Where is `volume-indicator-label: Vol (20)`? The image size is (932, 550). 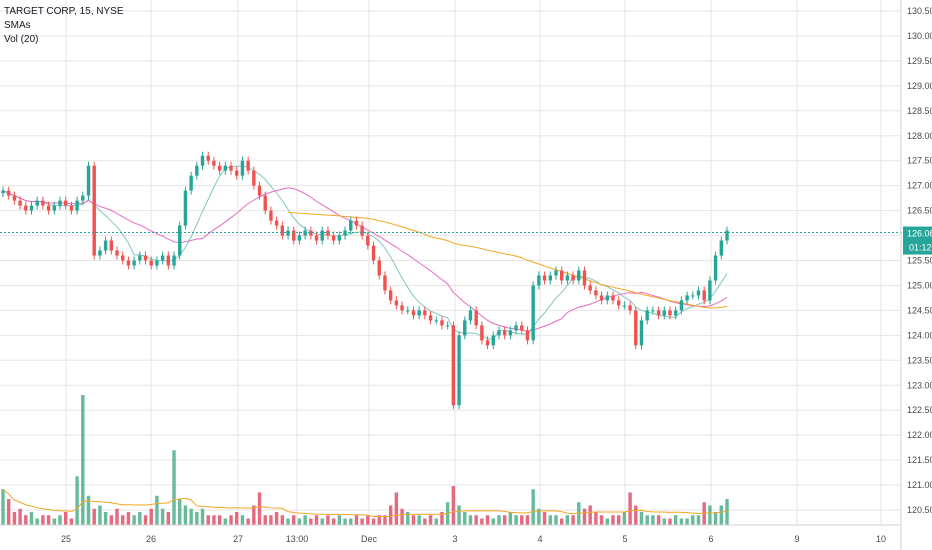
volume-indicator-label: Vol (20) is located at coordinates (21, 39).